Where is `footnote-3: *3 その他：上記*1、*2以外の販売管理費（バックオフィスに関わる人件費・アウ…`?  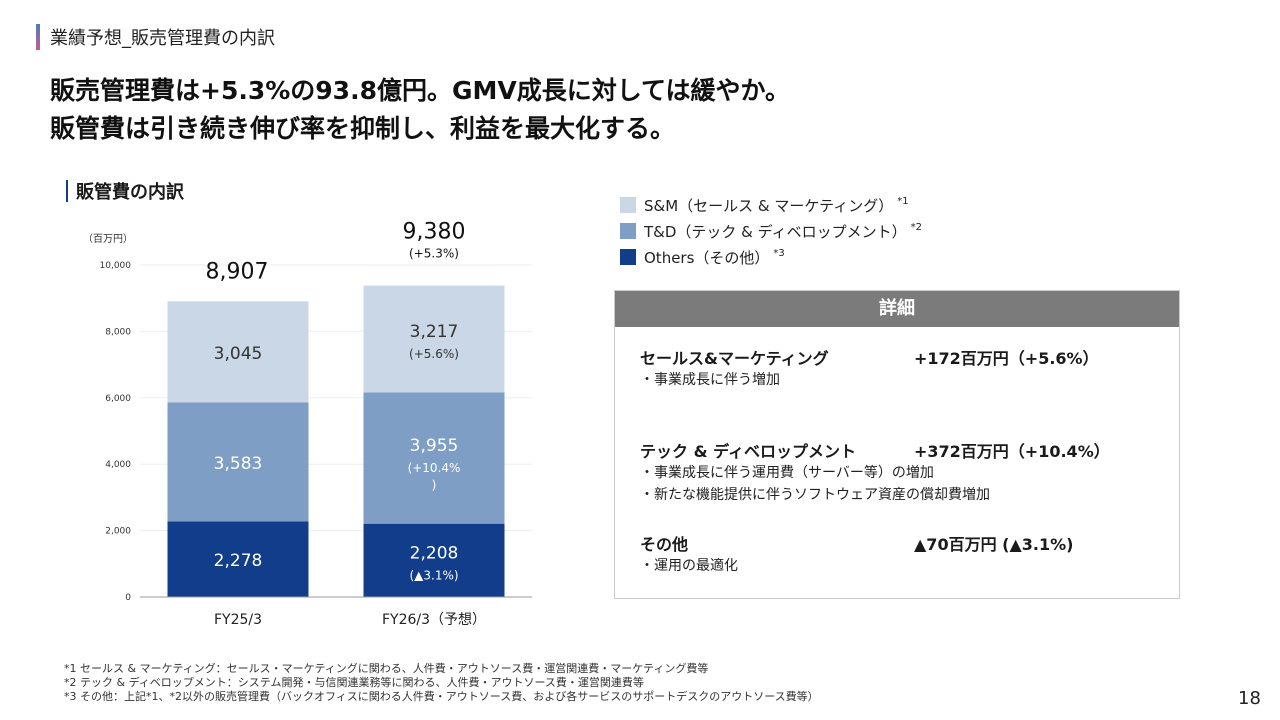
footnote-3: *3 その他：上記*1、*2以外の販売管理費（バックオフィスに関わる人件費・アウ… is located at coordinates (441, 696).